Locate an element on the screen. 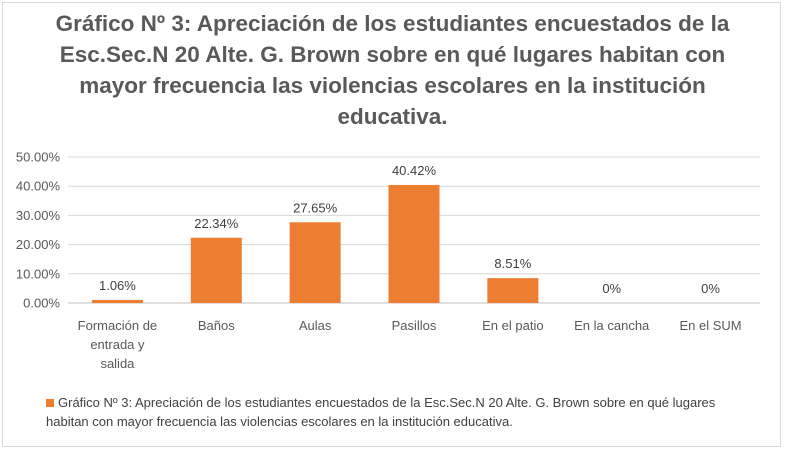  x-tick-label: En el SUM is located at coordinates (711, 325).